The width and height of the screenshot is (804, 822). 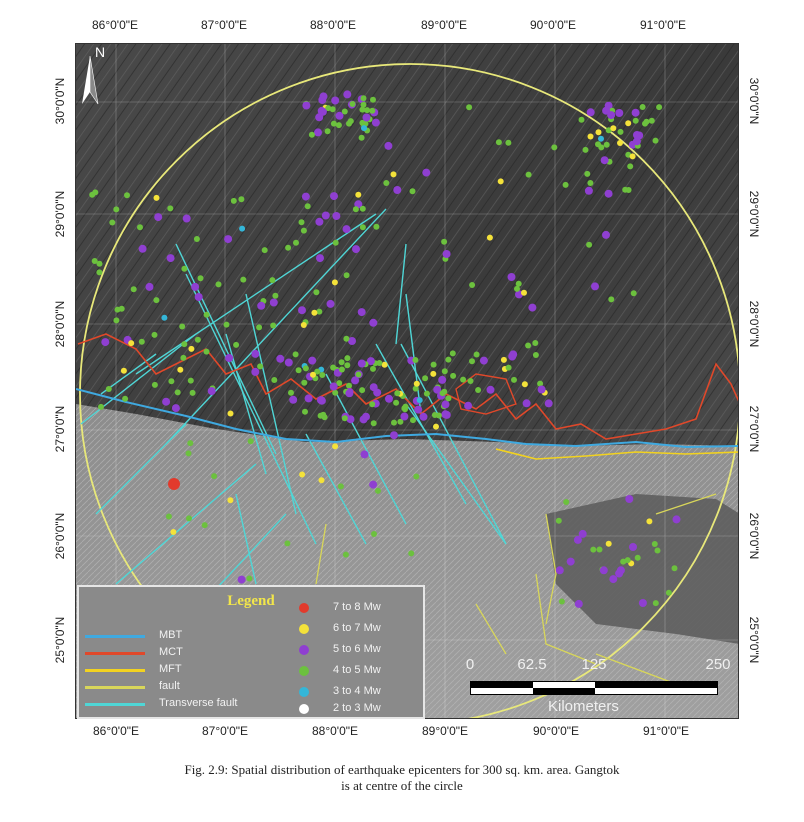 I want to click on legend-label-fault: fault, so click(x=169, y=686).